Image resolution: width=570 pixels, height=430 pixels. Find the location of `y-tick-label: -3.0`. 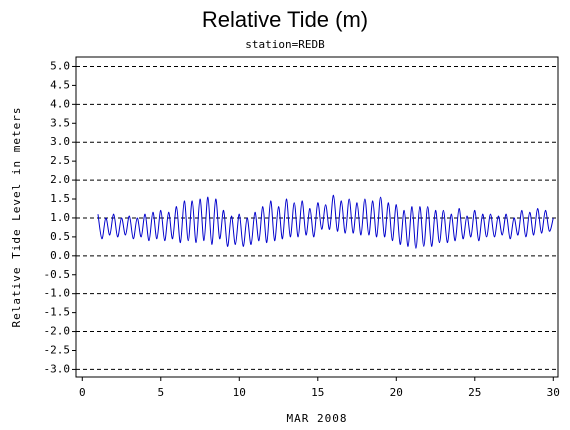

y-tick-label: -3.0 is located at coordinates (57, 368).